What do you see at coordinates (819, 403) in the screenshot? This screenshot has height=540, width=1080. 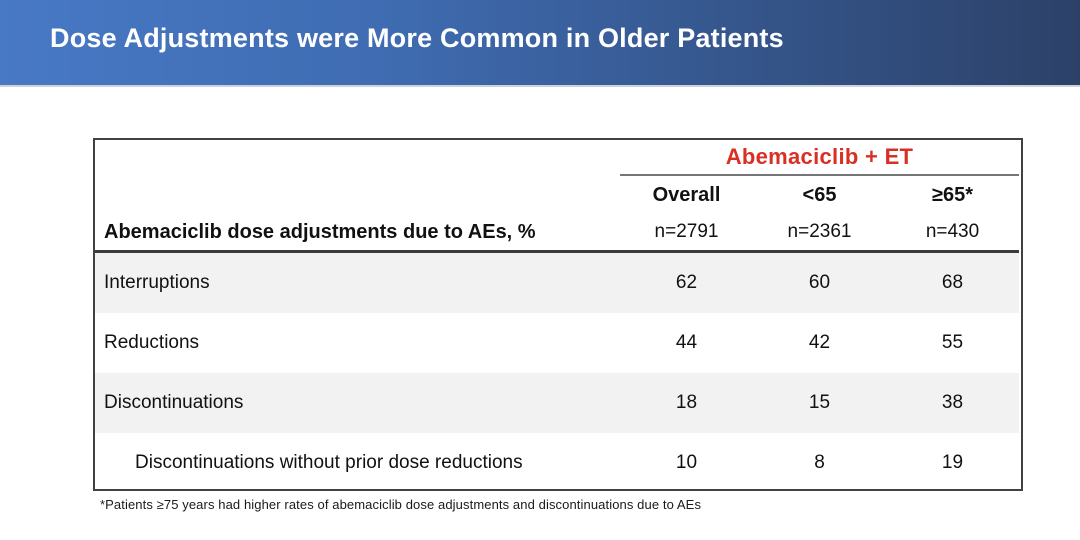 I see `table-cell: 15` at bounding box center [819, 403].